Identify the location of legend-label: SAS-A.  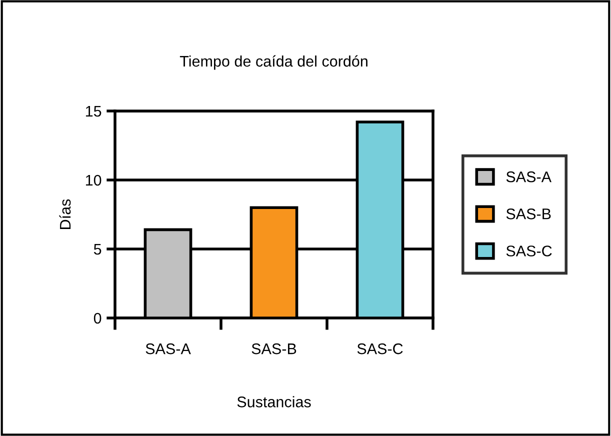
(529, 176).